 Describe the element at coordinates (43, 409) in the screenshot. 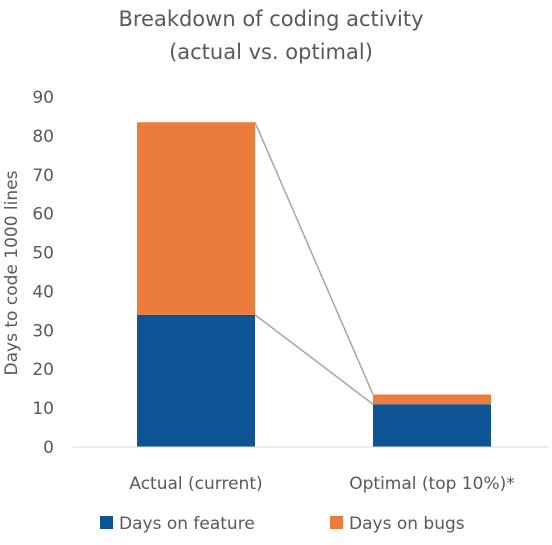

I see `y-tick-label: 10` at that location.